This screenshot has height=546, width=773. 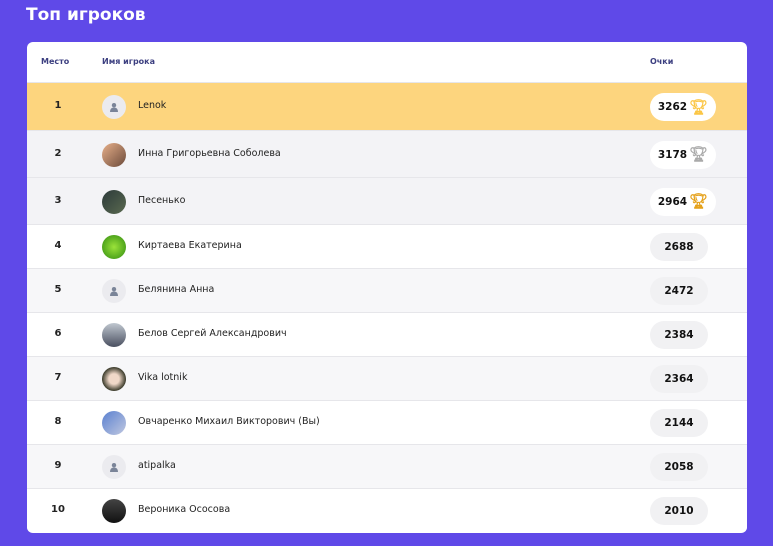 I want to click on table-header: Место Имя игрока Очки, so click(x=387, y=62).